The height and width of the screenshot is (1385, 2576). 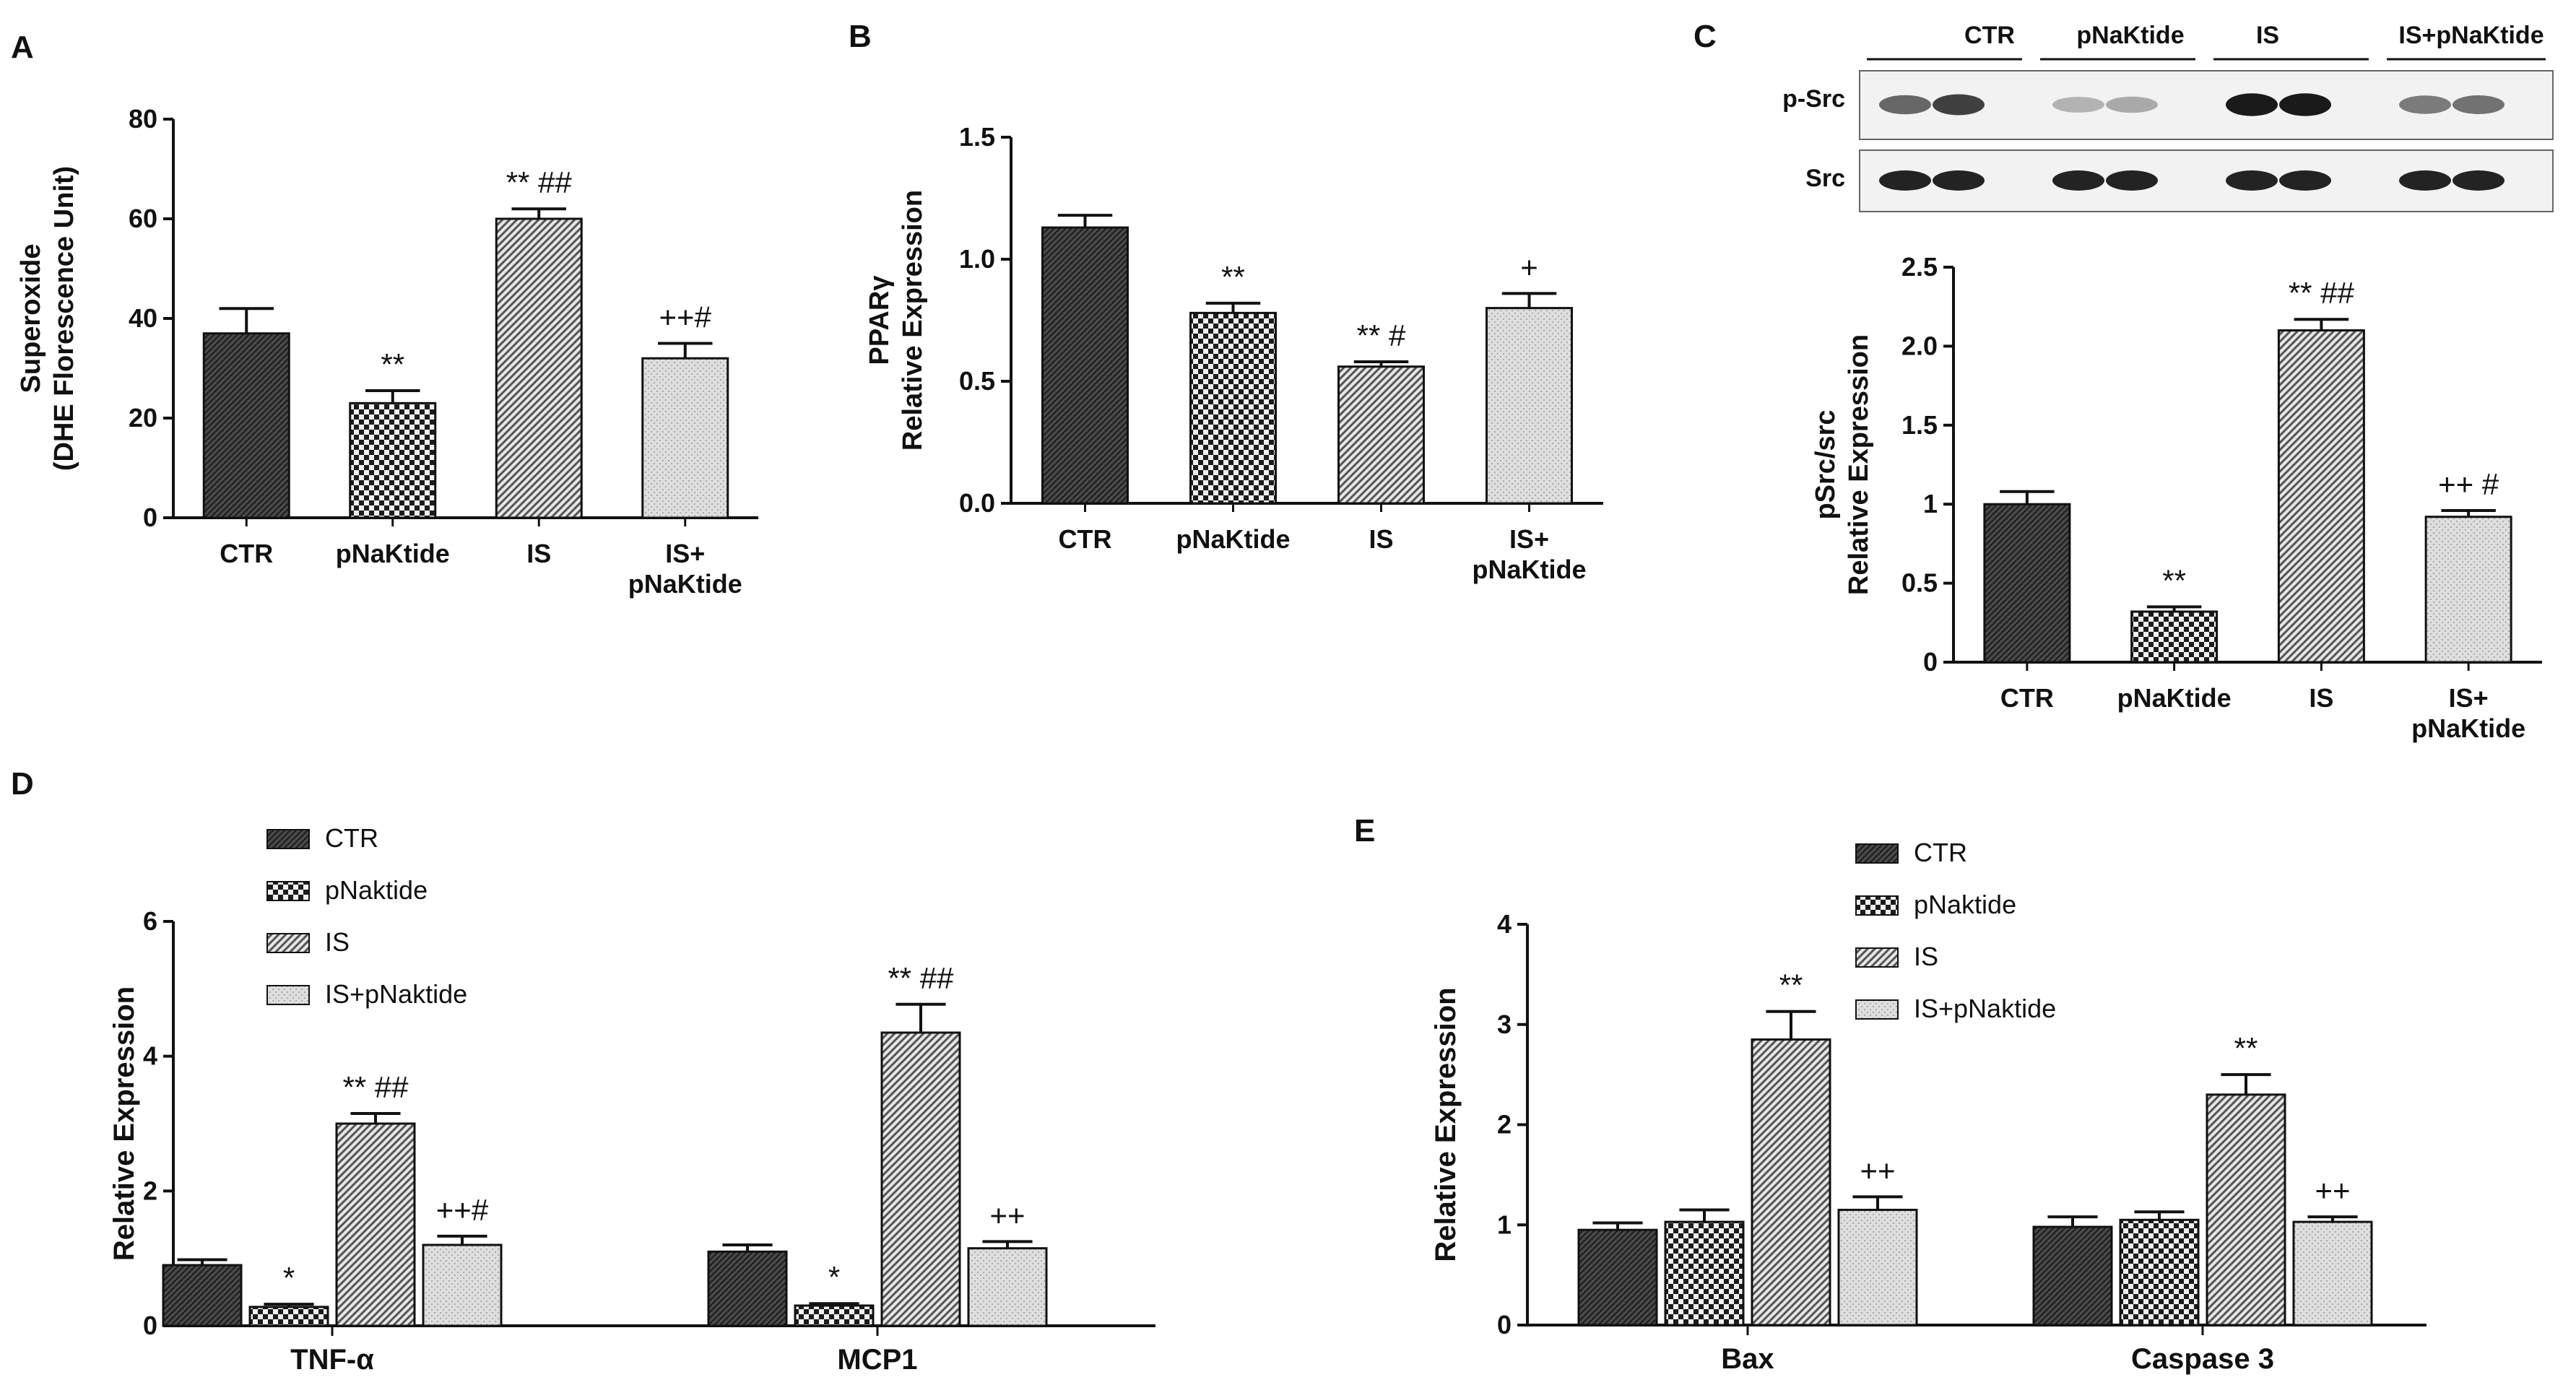 What do you see at coordinates (143, 318) in the screenshot?
I see `y-tick-label: 40` at bounding box center [143, 318].